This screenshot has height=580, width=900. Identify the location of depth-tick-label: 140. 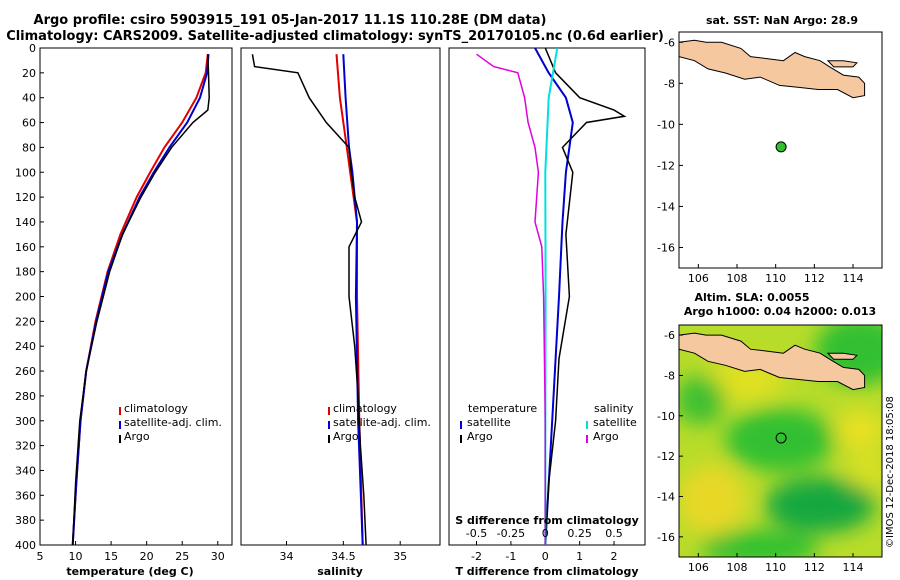
(25, 222).